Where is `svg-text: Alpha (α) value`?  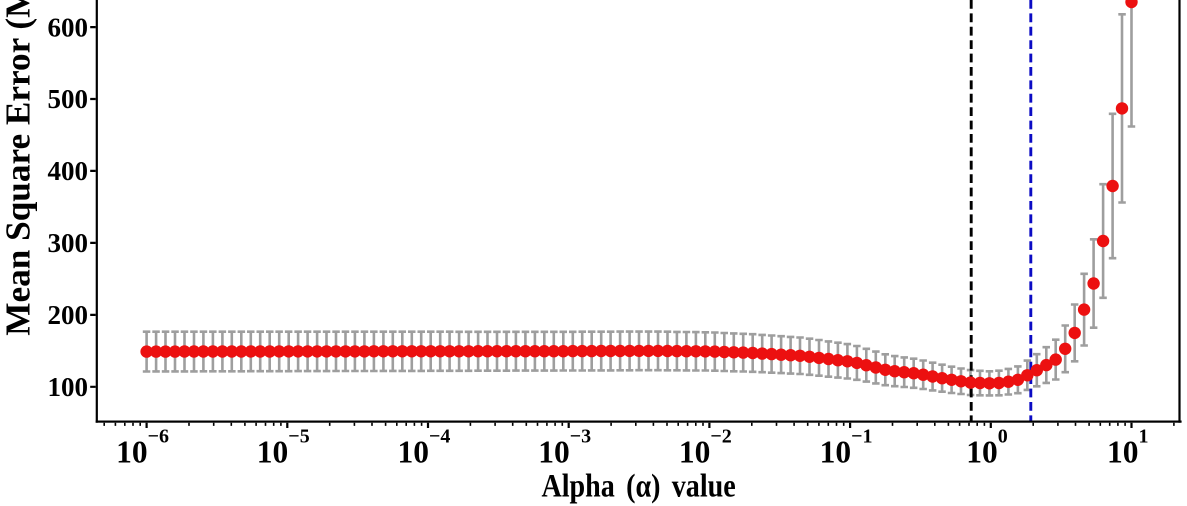 svg-text: Alpha (α) value is located at coordinates (638, 487).